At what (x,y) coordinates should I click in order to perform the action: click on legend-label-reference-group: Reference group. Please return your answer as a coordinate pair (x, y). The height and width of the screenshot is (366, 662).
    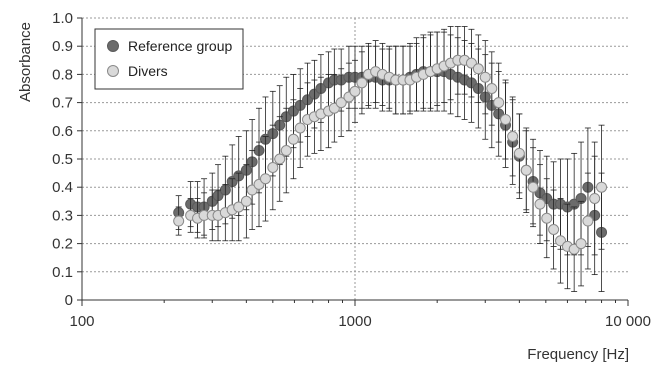
    Looking at the image, I should click on (180, 46).